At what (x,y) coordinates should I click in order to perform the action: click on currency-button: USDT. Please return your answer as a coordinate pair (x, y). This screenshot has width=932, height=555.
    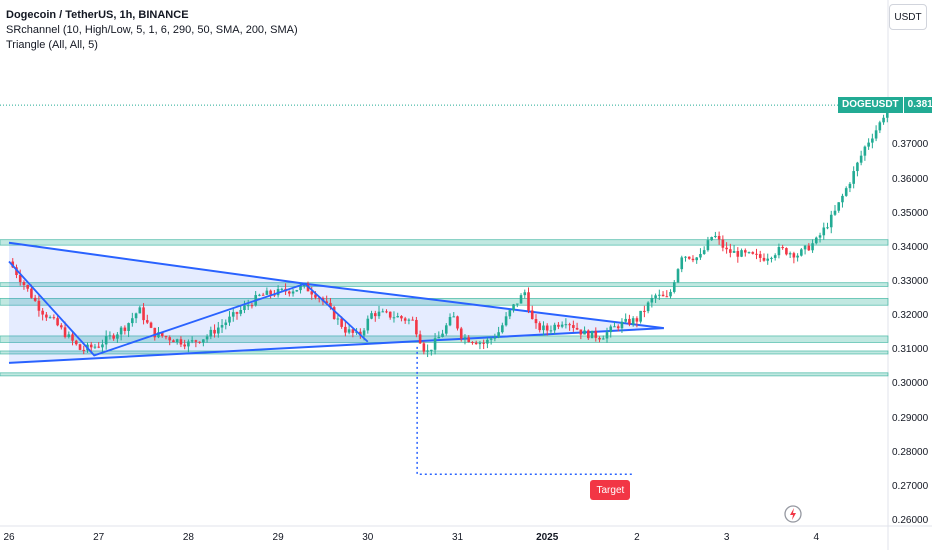
    Looking at the image, I should click on (908, 17).